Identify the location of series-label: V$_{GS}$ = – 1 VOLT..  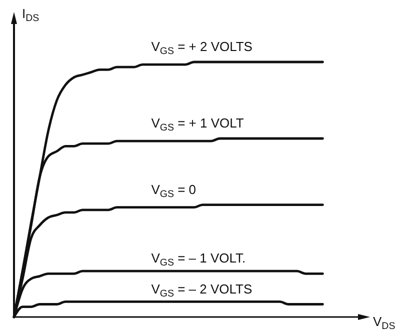
(198, 259).